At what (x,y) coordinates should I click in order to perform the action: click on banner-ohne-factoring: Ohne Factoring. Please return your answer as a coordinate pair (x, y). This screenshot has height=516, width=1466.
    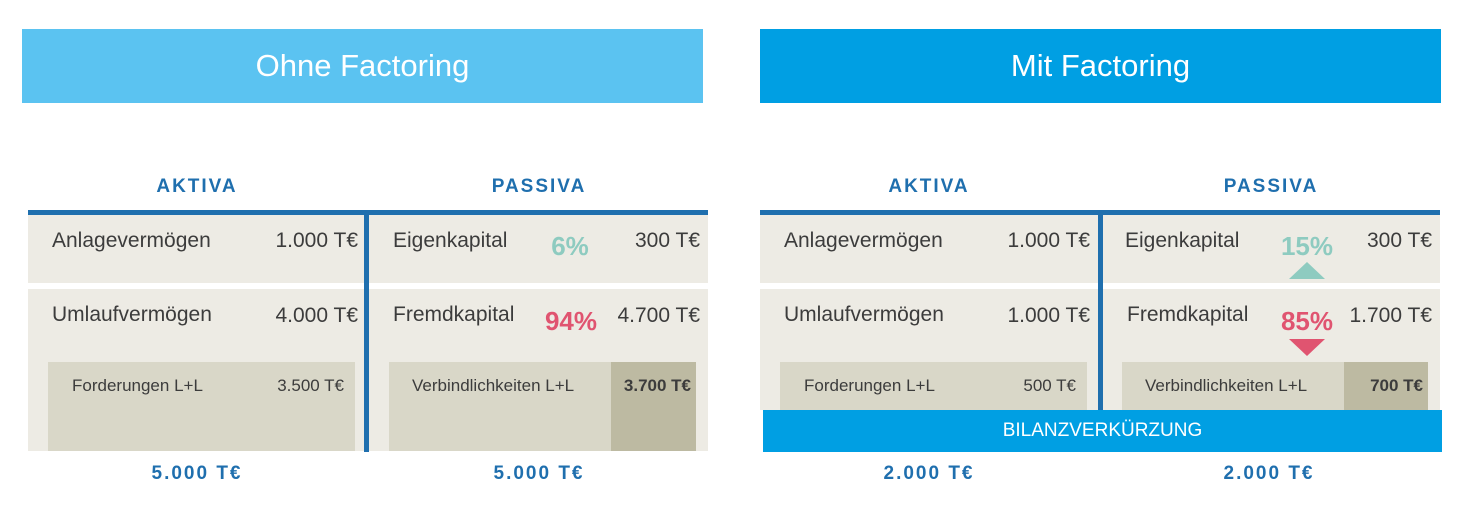
    Looking at the image, I should click on (362, 66).